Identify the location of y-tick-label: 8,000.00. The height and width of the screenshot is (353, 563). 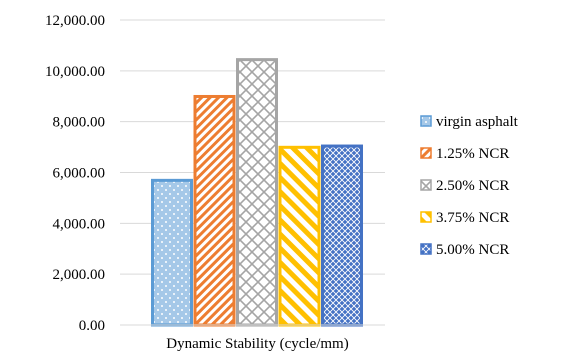
(79, 123).